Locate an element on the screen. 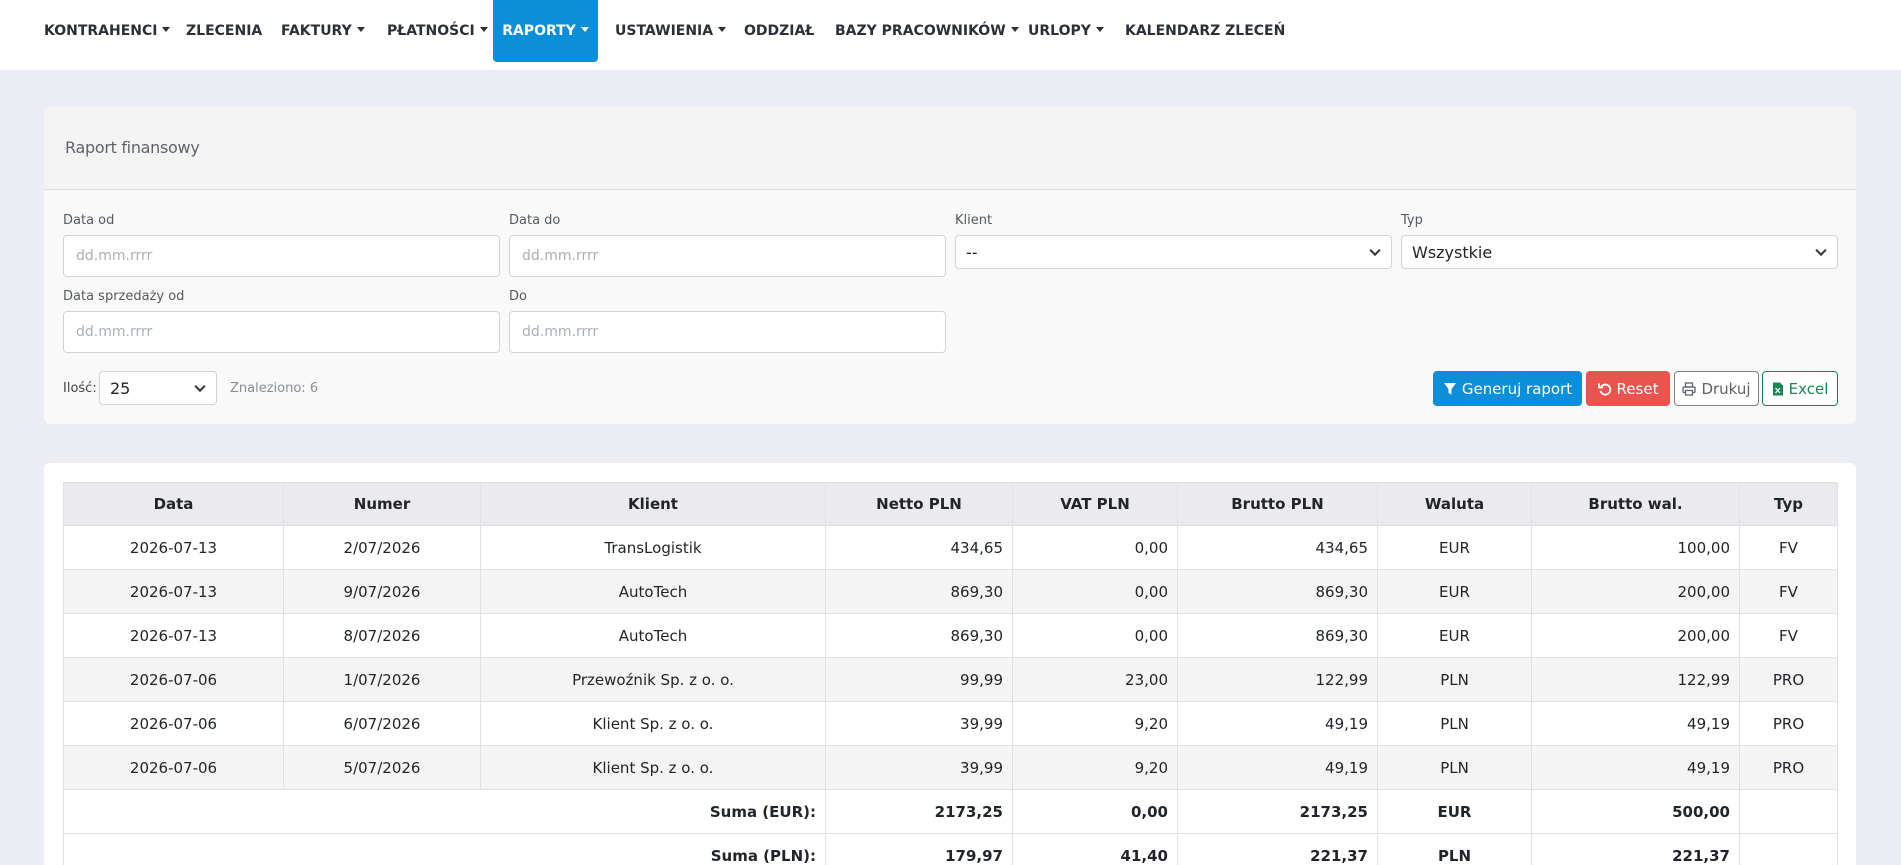 The width and height of the screenshot is (1901, 865). count-select: 25 is located at coordinates (158, 388).